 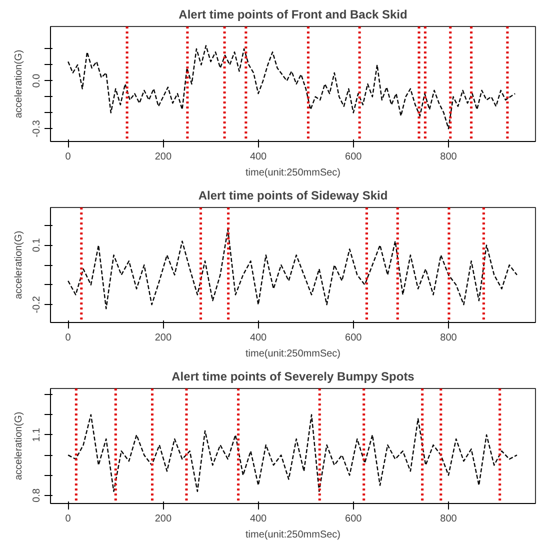 What do you see at coordinates (37, 80) in the screenshot?
I see `y-tick-label: 0.0` at bounding box center [37, 80].